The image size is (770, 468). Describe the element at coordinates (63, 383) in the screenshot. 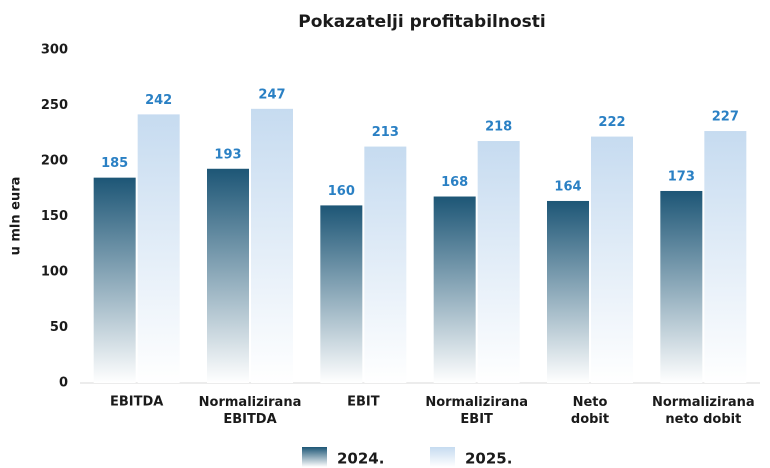

I see `y-tick-label: 0` at that location.